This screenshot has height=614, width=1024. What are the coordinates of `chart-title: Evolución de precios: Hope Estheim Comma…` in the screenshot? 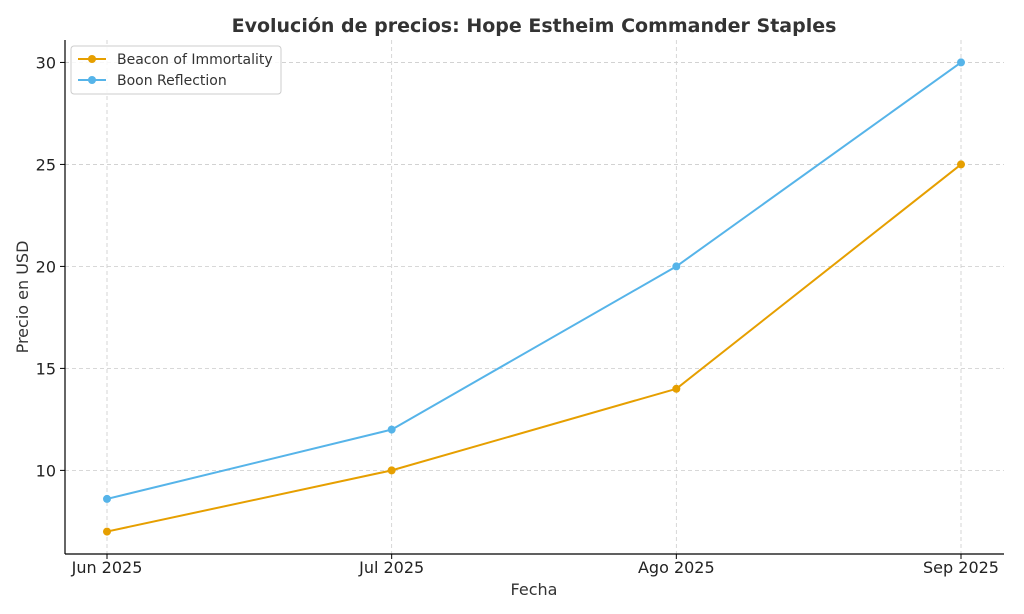 It's located at (534, 26).